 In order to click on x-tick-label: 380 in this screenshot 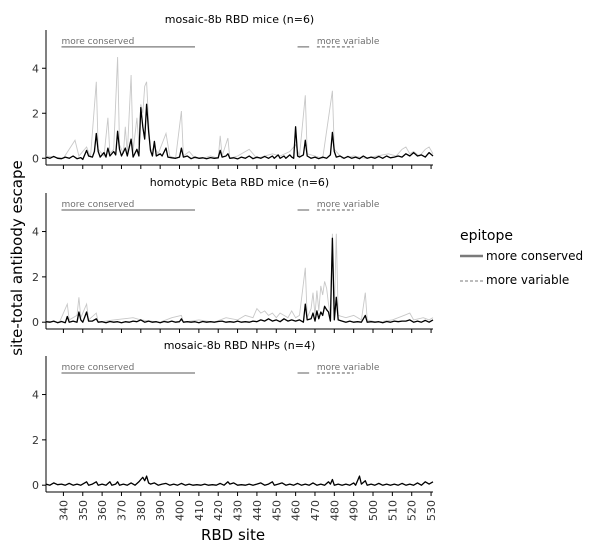, I will do `click(141, 510)`.